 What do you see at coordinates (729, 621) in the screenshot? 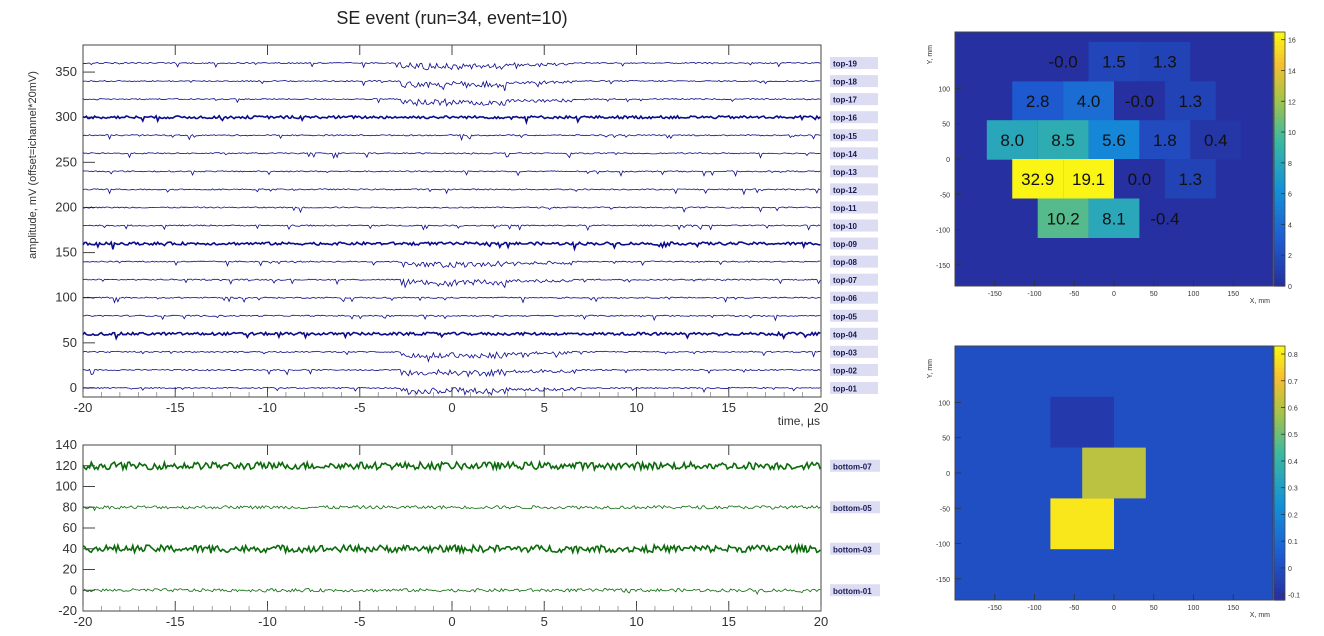
I see `x-tick-label: 15` at bounding box center [729, 621].